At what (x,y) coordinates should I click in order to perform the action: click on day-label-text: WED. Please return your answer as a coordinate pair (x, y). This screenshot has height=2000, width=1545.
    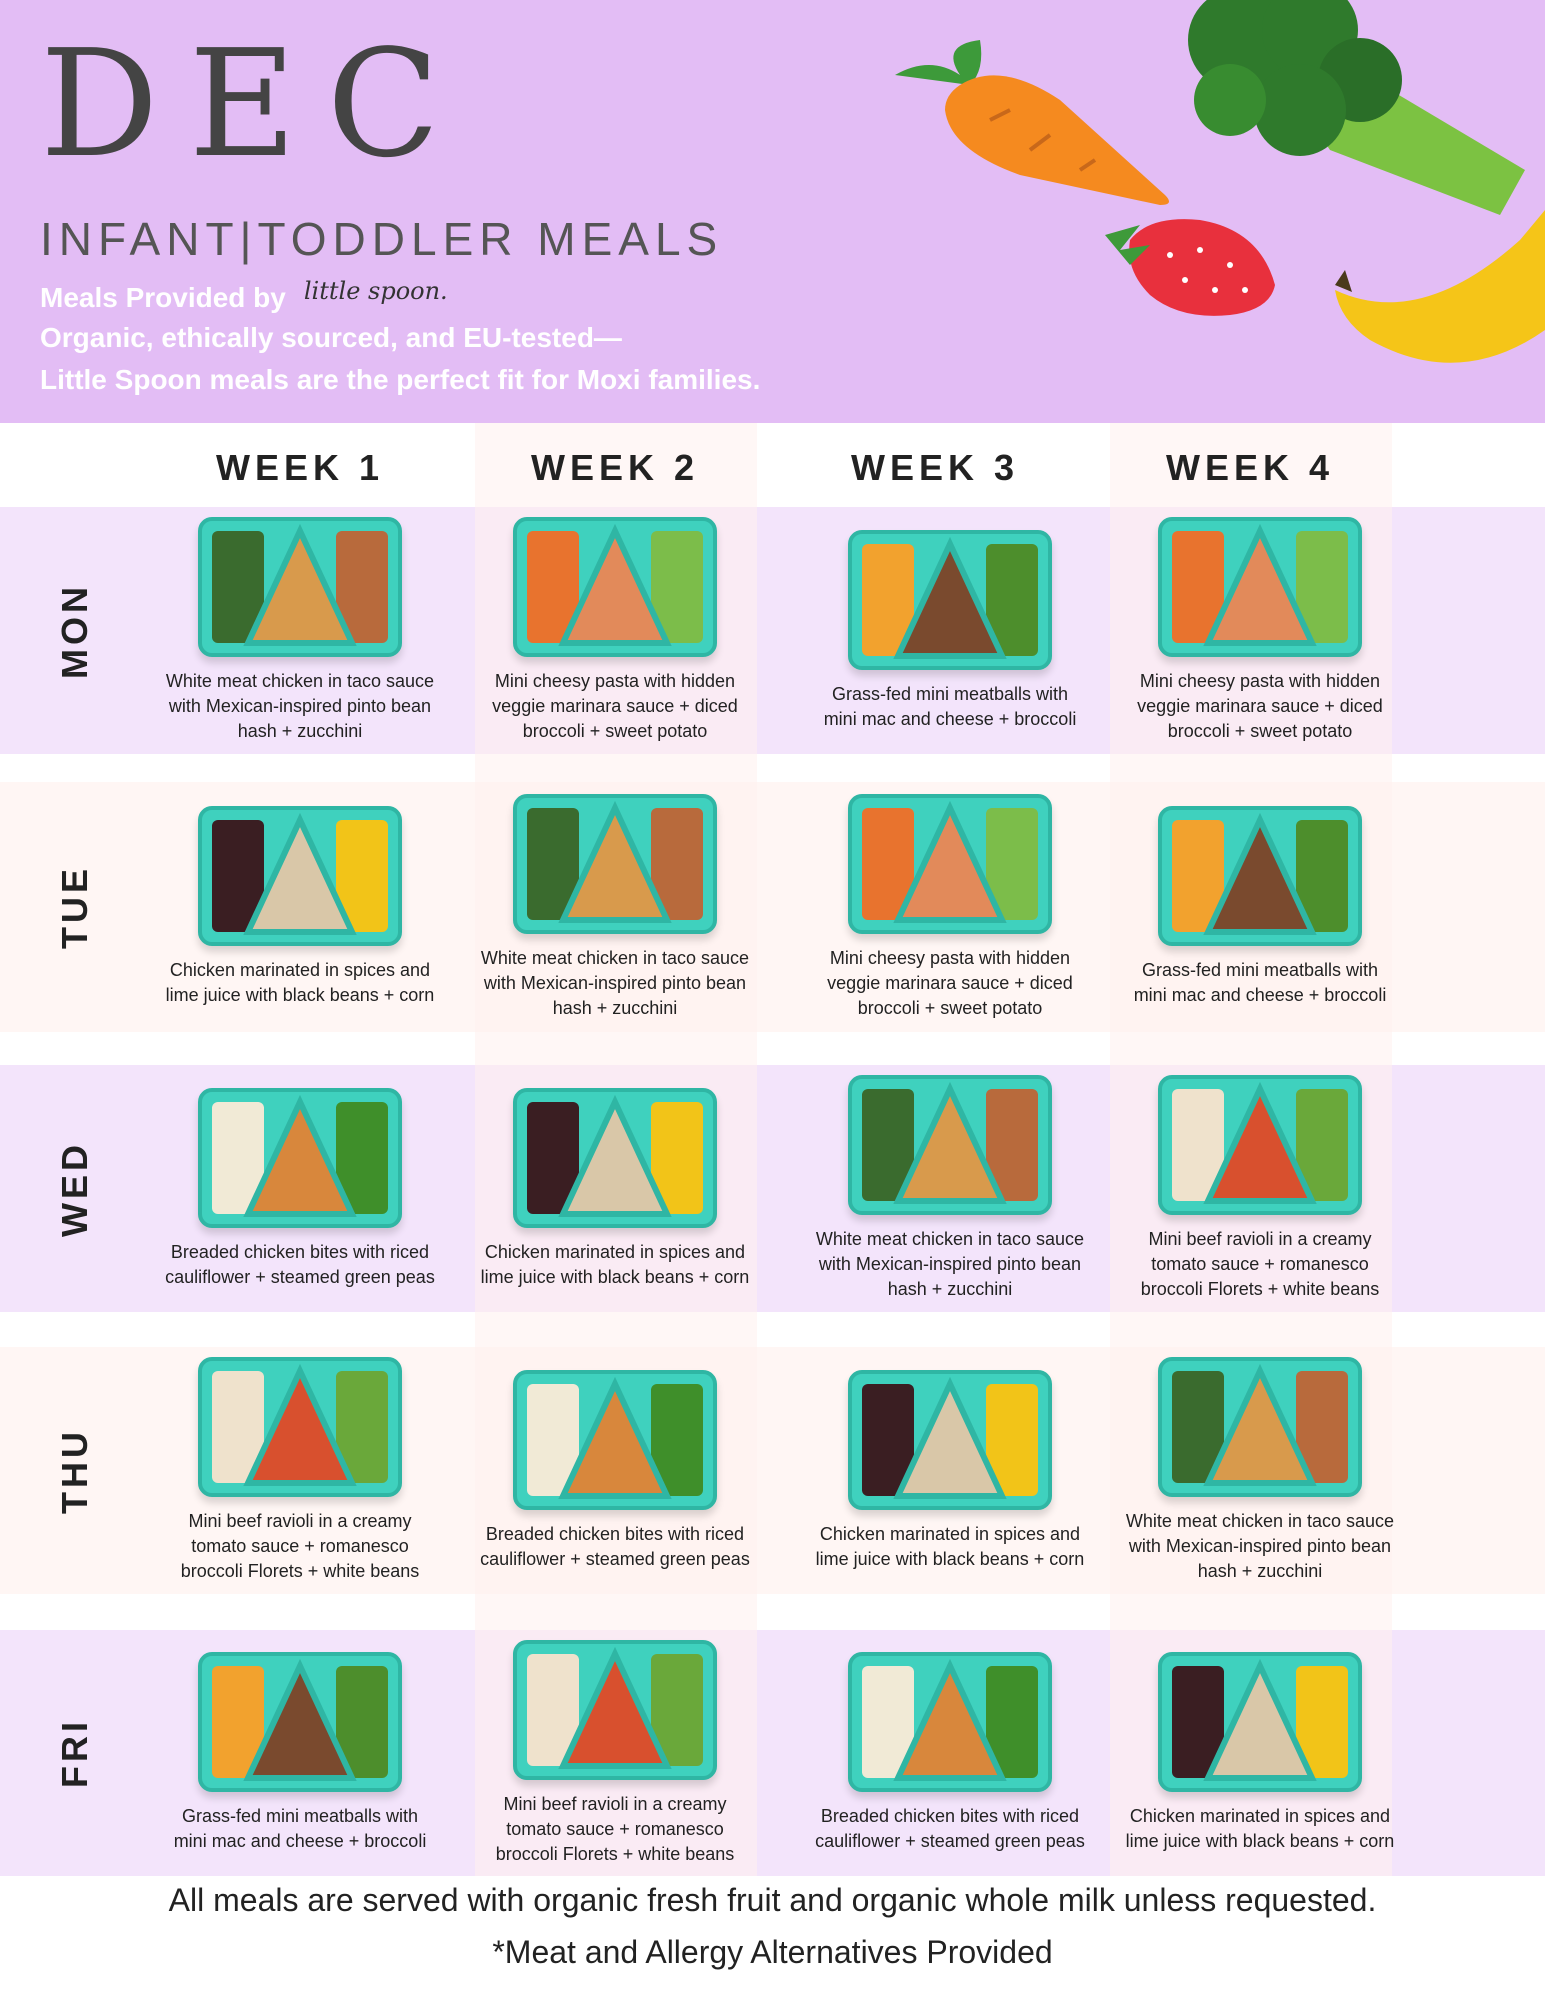
    Looking at the image, I should click on (74, 1188).